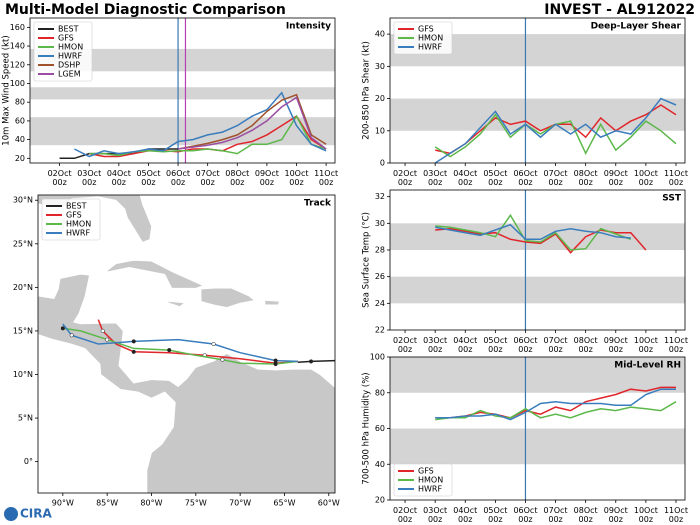 This screenshot has height=525, width=700. Describe the element at coordinates (69, 65) in the screenshot. I see `legend-label: DSHP` at that location.